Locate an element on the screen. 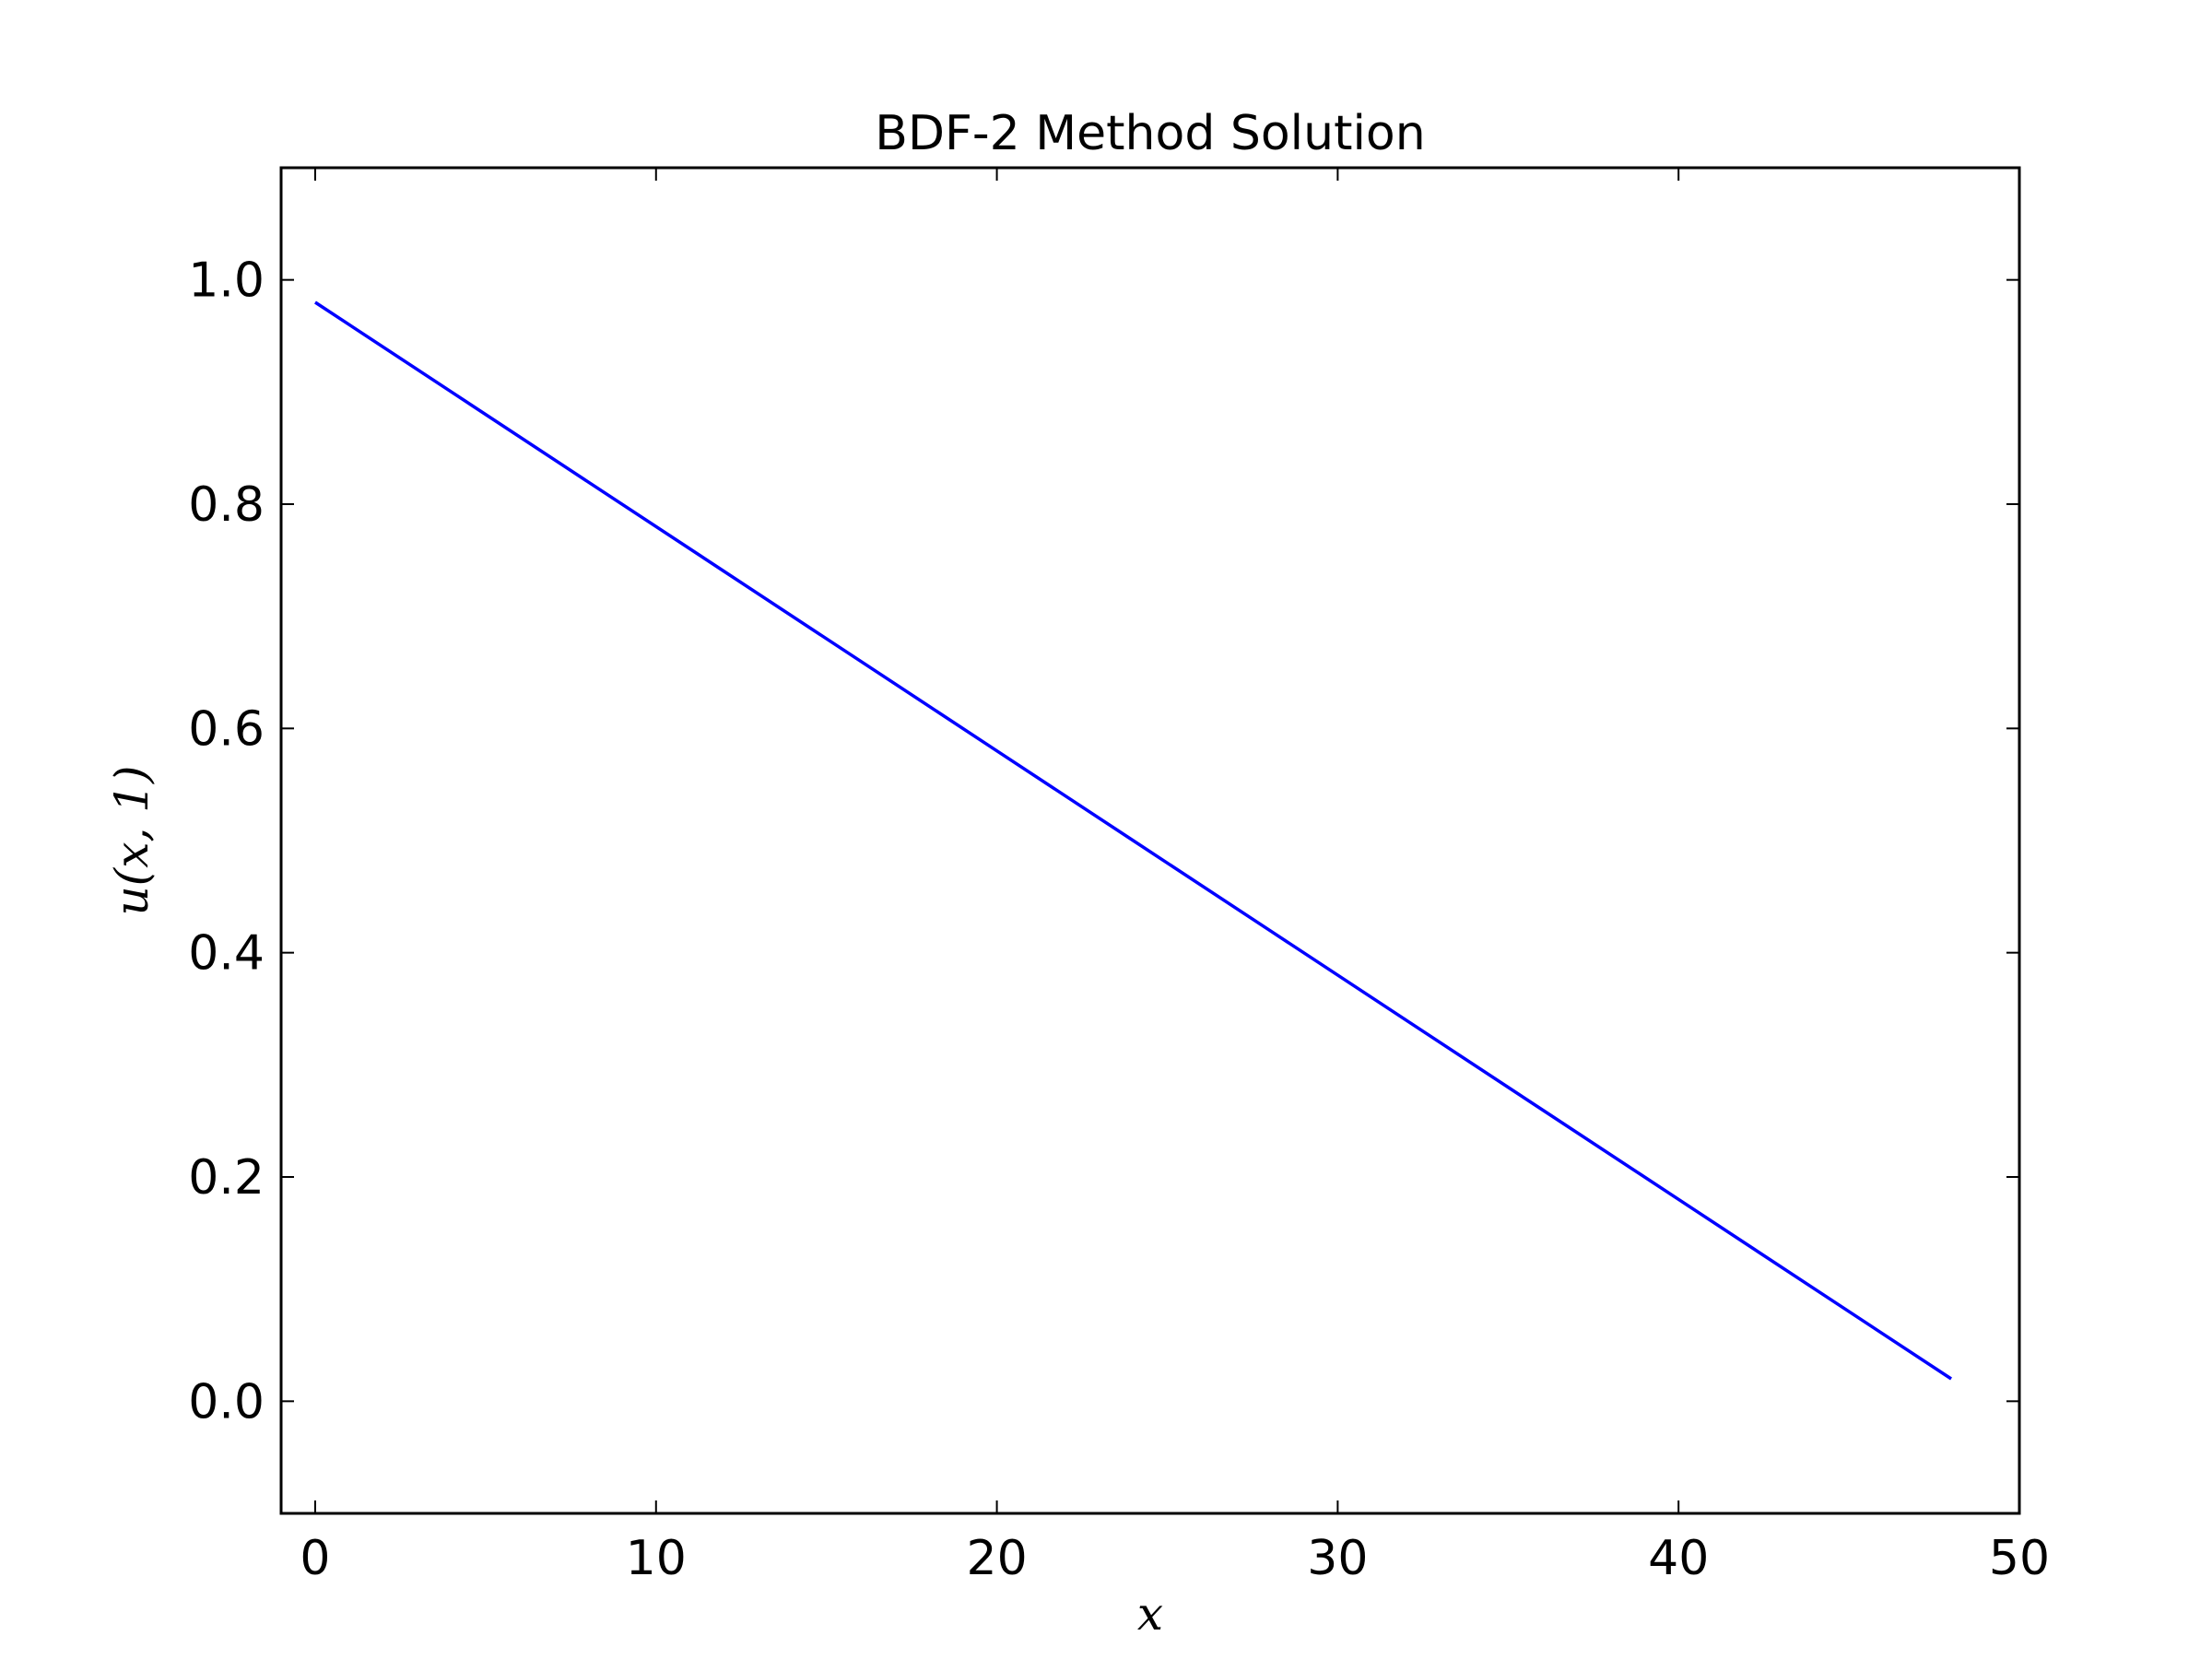  y-tick-label: 0.0 is located at coordinates (226, 1402).